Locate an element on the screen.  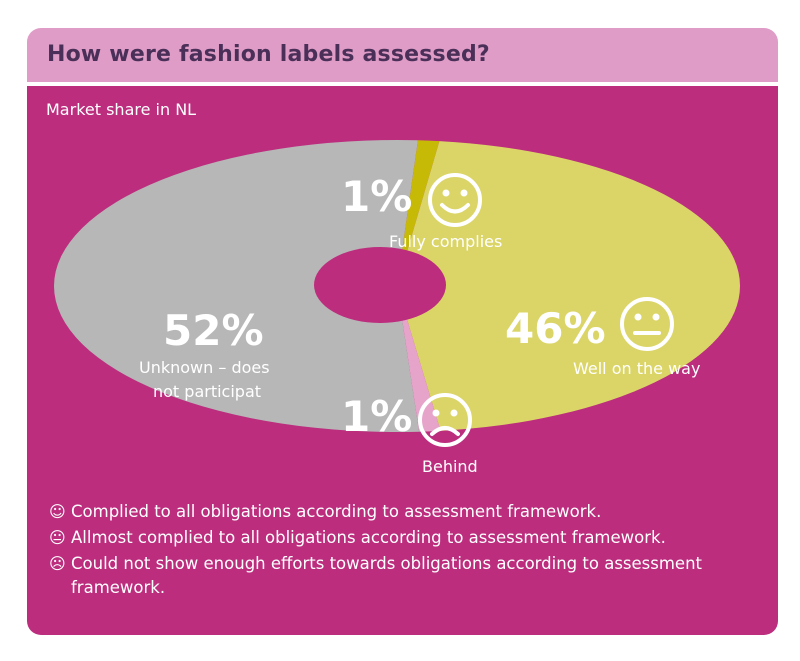
slice-label-unknown-line2: not participat is located at coordinates (207, 391).